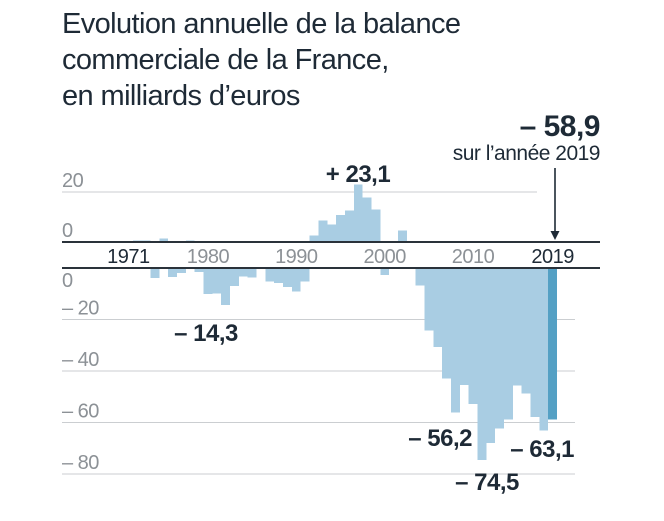  Describe the element at coordinates (199, 270) in the screenshot. I see `bar-1979` at that location.